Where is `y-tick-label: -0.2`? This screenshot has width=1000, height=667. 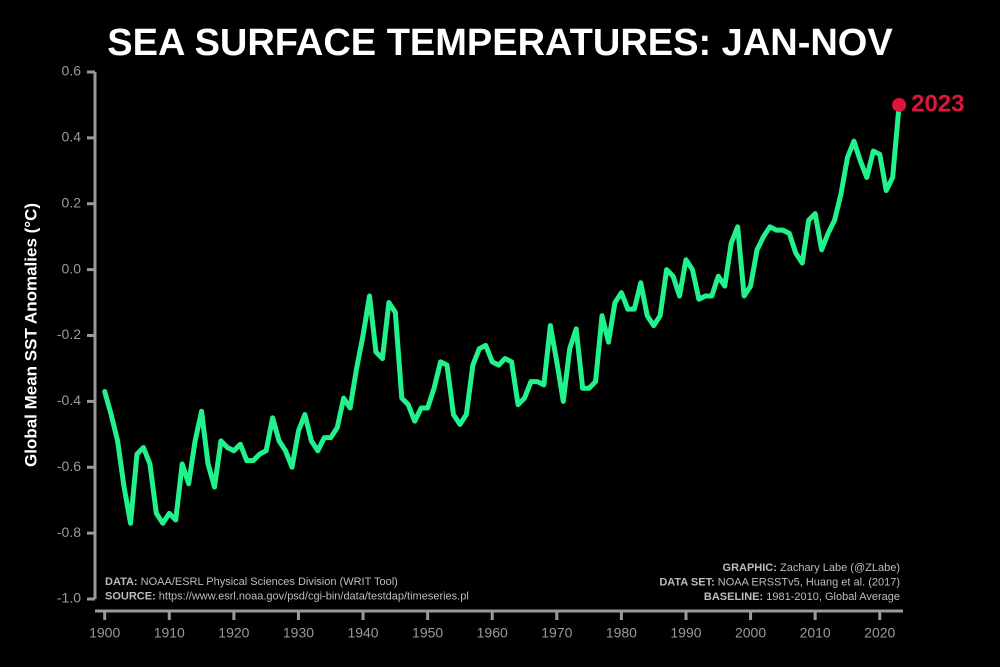
y-tick-label: -0.2 is located at coordinates (69, 334).